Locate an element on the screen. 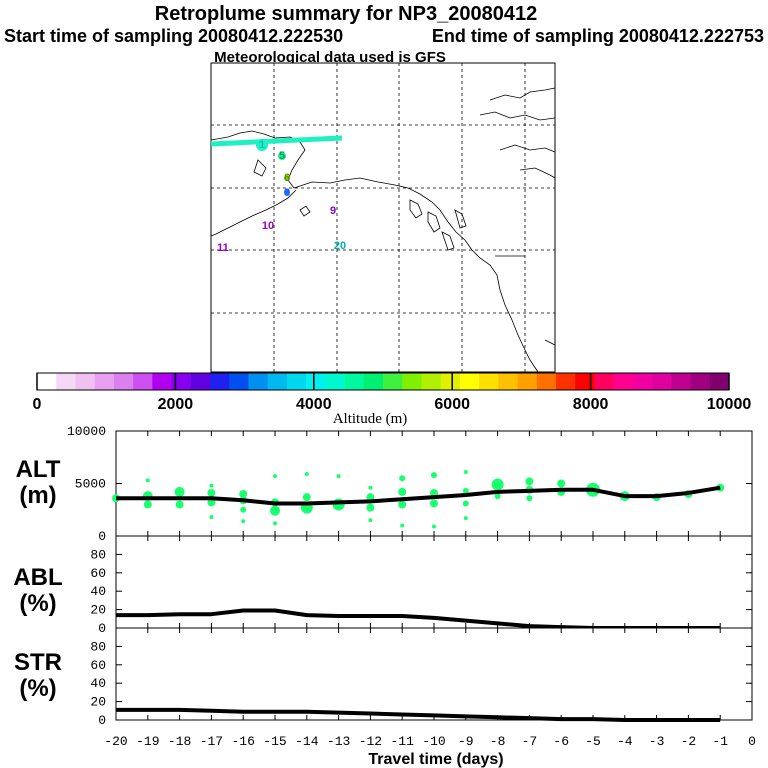 The image size is (768, 768). x-tick-label: -11 is located at coordinates (402, 741).